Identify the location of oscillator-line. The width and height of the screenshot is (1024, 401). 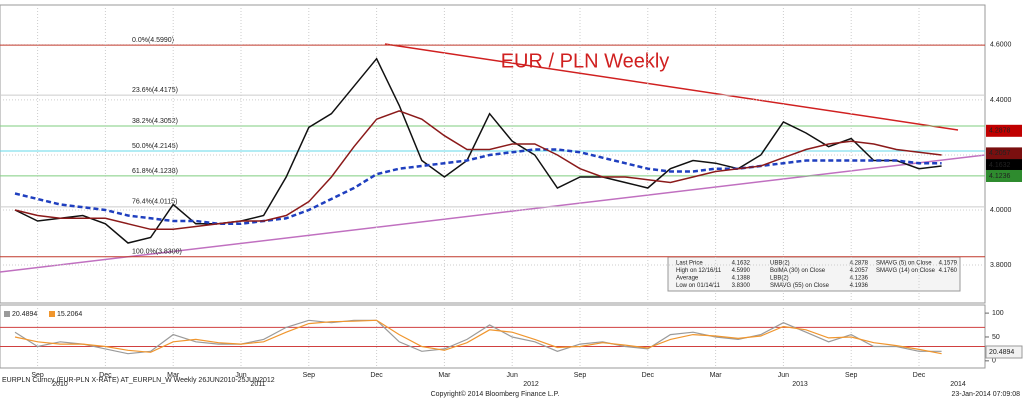
(478, 337).